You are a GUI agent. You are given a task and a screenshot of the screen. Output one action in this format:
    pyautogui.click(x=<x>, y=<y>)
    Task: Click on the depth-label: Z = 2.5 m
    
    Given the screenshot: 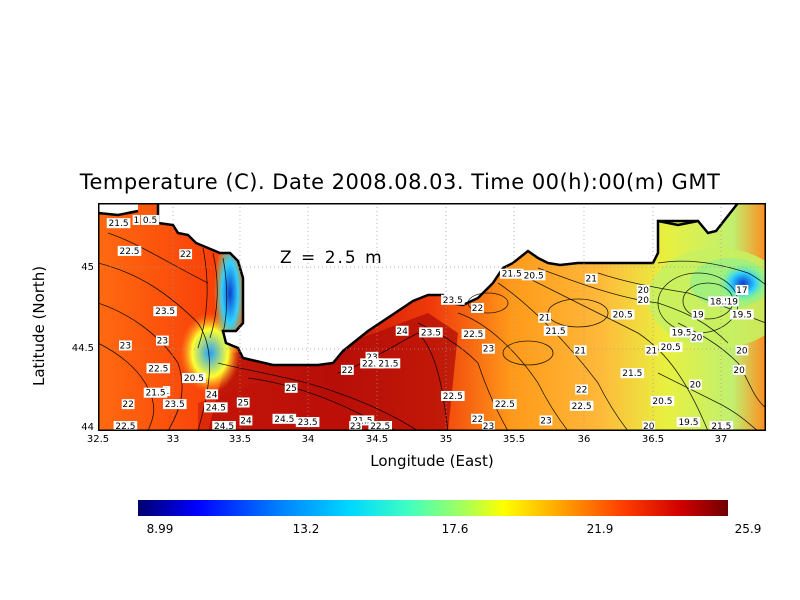 What is the action you would take?
    pyautogui.click(x=332, y=258)
    